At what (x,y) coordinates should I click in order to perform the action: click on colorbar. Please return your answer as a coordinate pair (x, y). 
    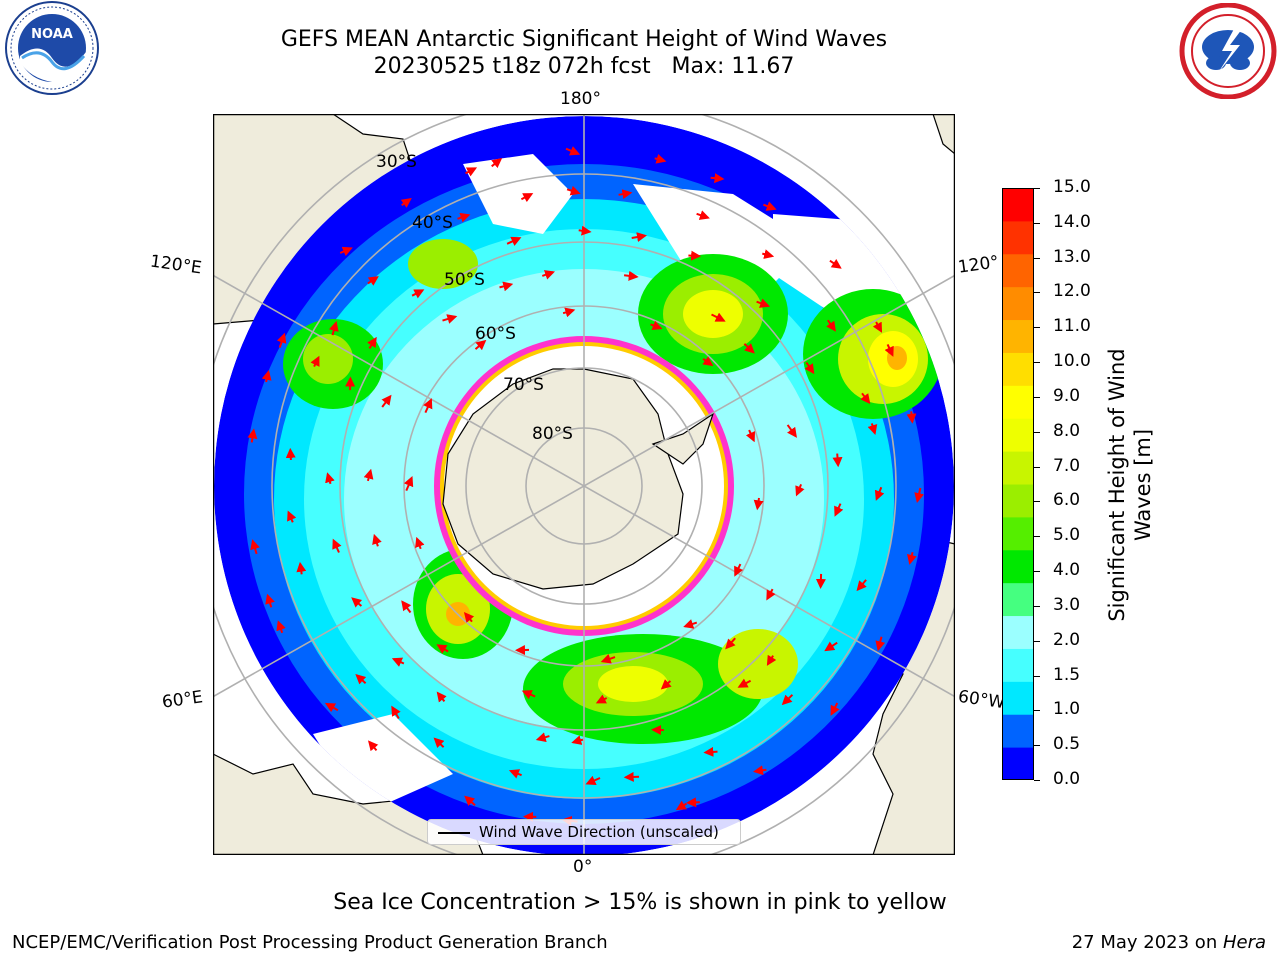
    Looking at the image, I should click on (1018, 484).